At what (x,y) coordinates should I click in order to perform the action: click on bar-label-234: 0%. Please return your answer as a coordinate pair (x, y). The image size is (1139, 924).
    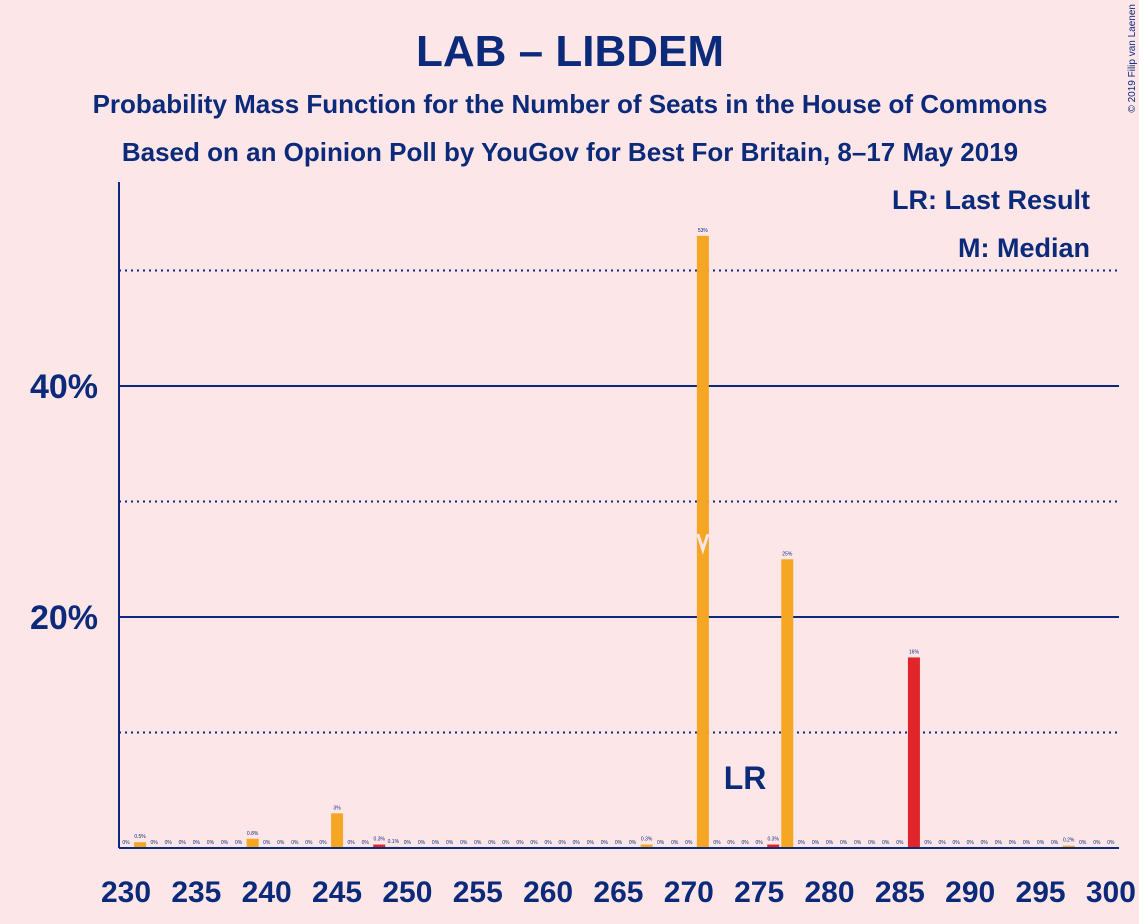
    Looking at the image, I should click on (183, 843).